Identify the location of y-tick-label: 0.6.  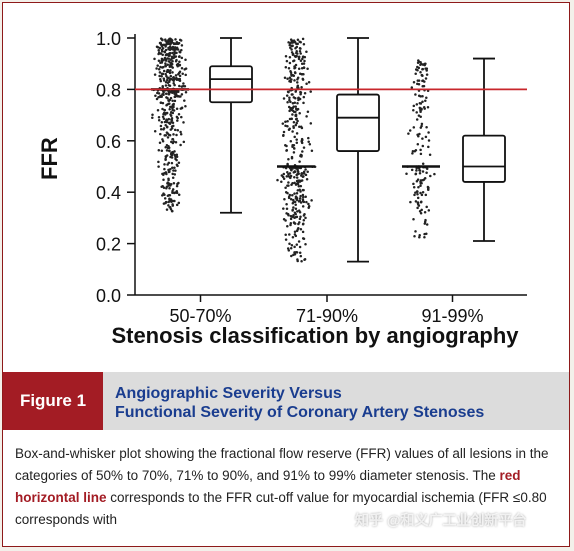
(108, 142).